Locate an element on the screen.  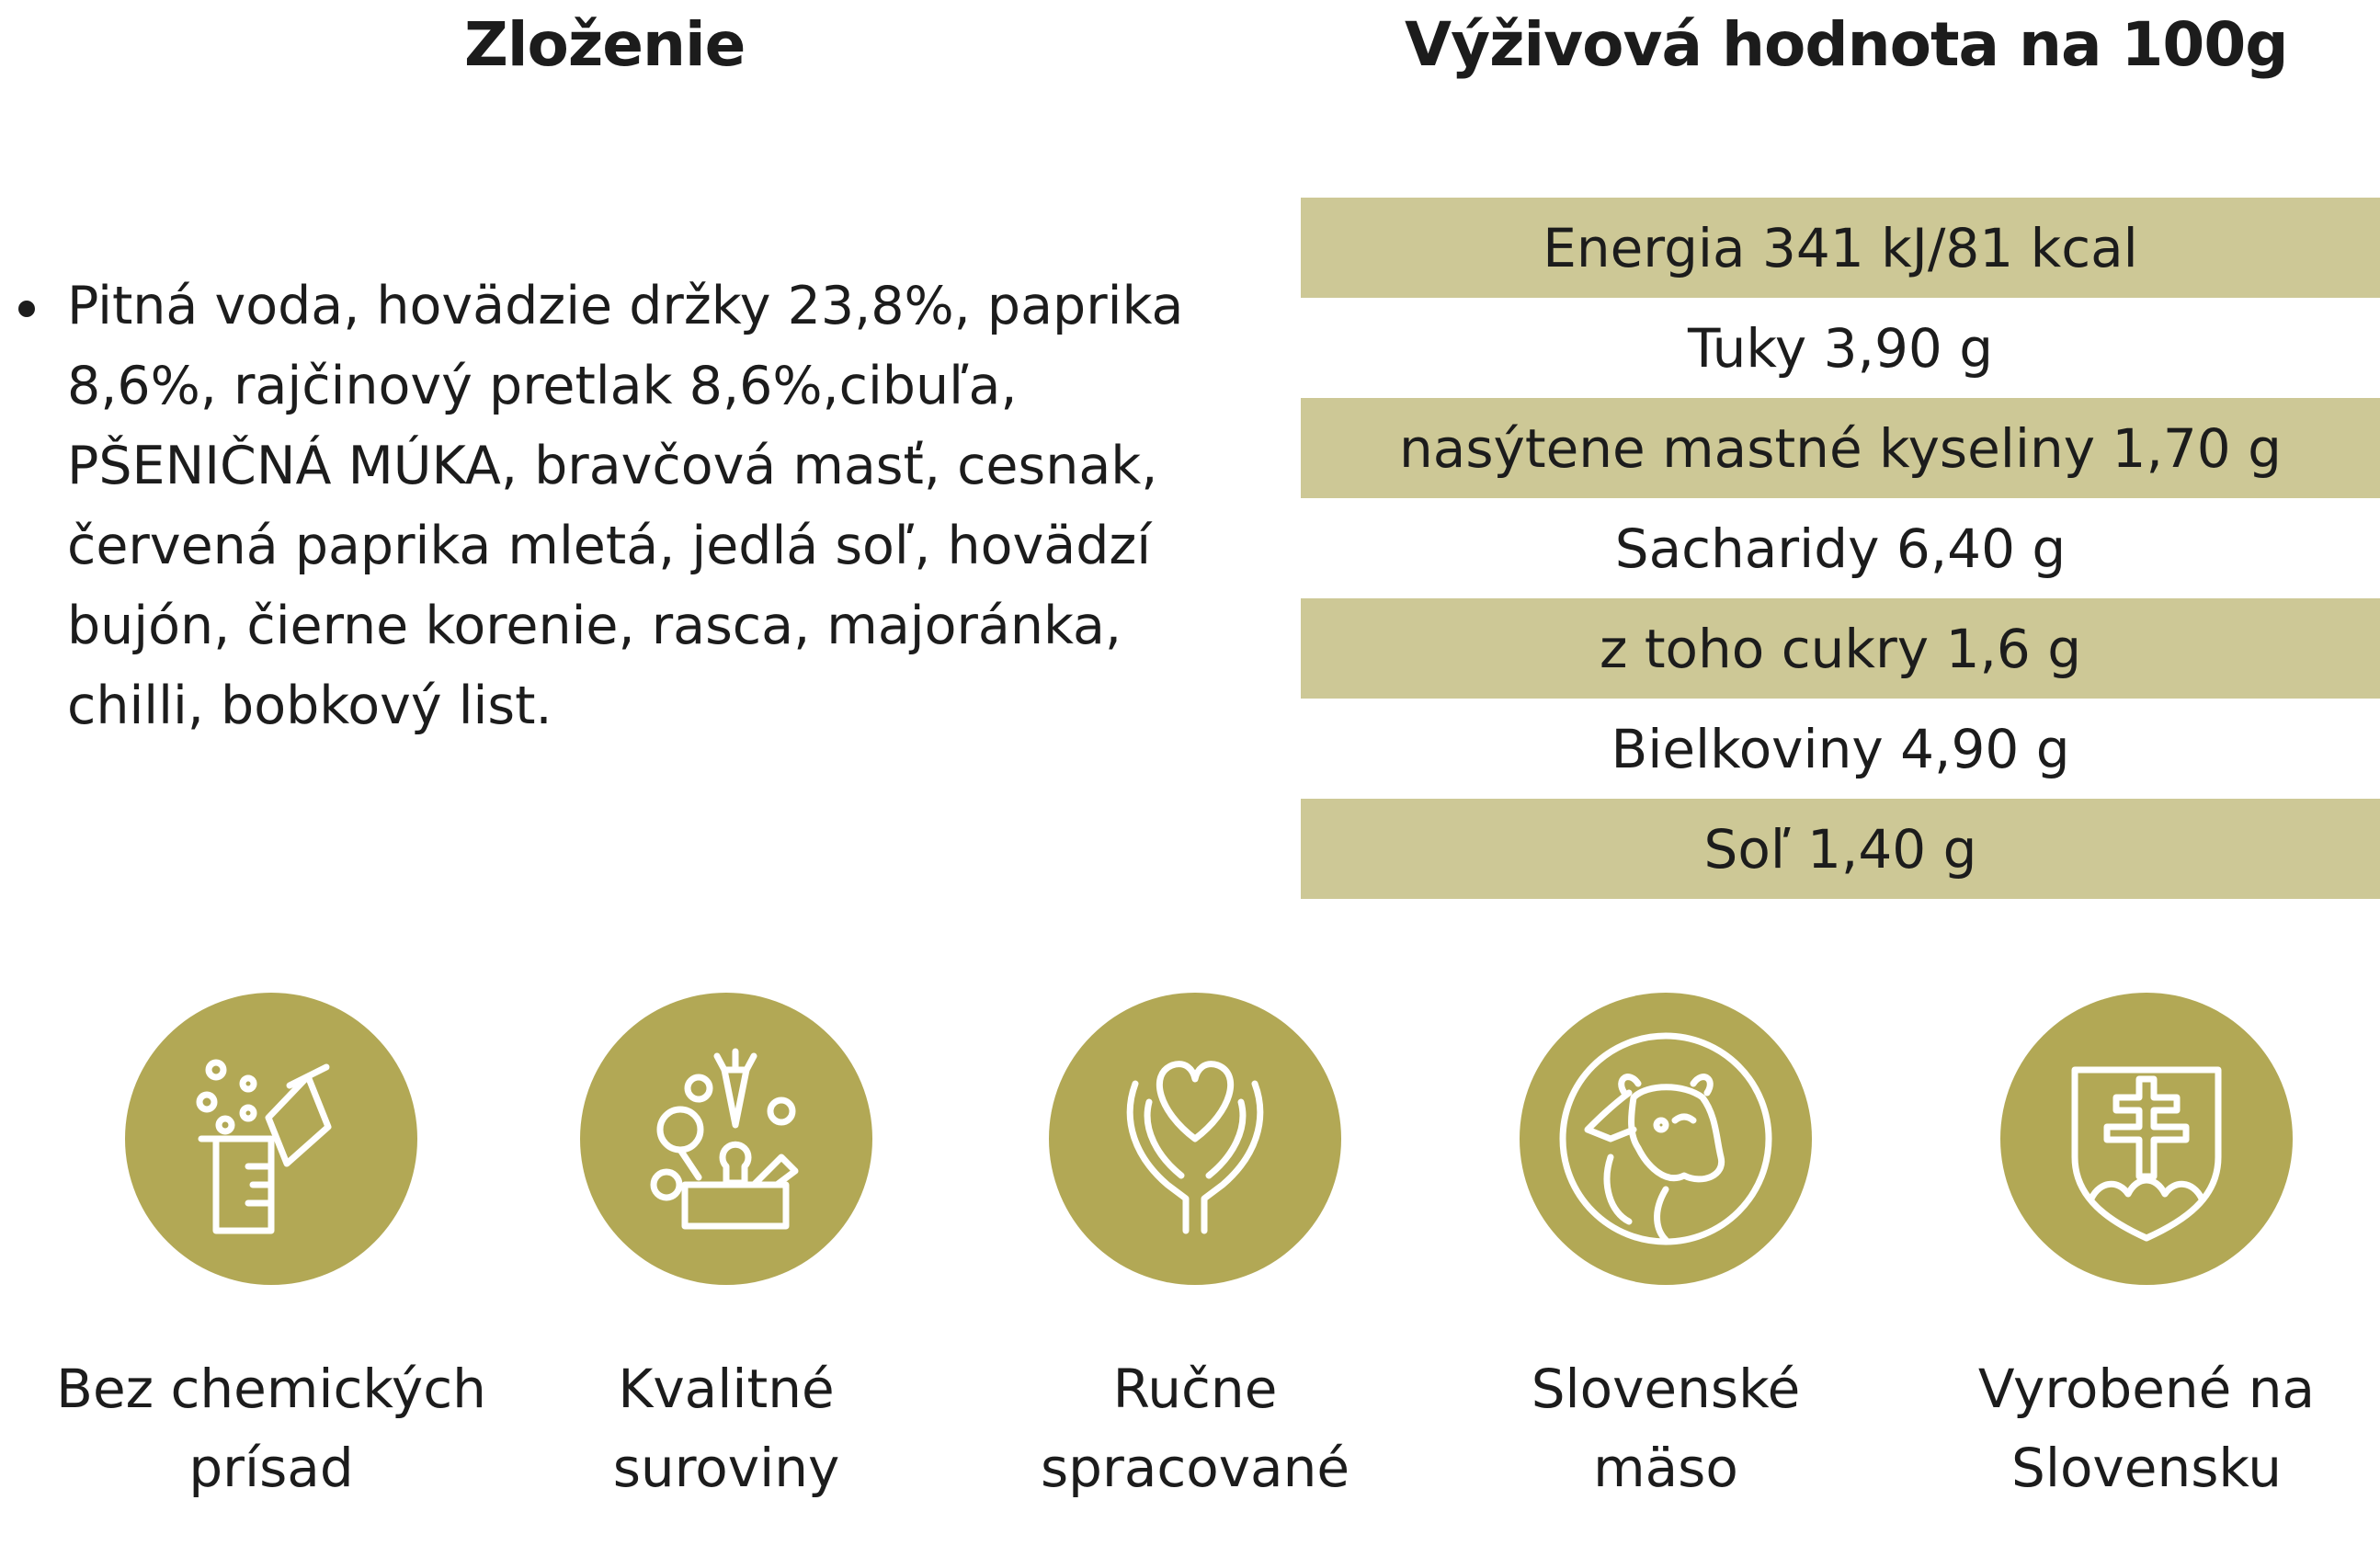
nutrition-row-saturated: nasýtene mastné kyseliny 1,70 g is located at coordinates (1840, 448).